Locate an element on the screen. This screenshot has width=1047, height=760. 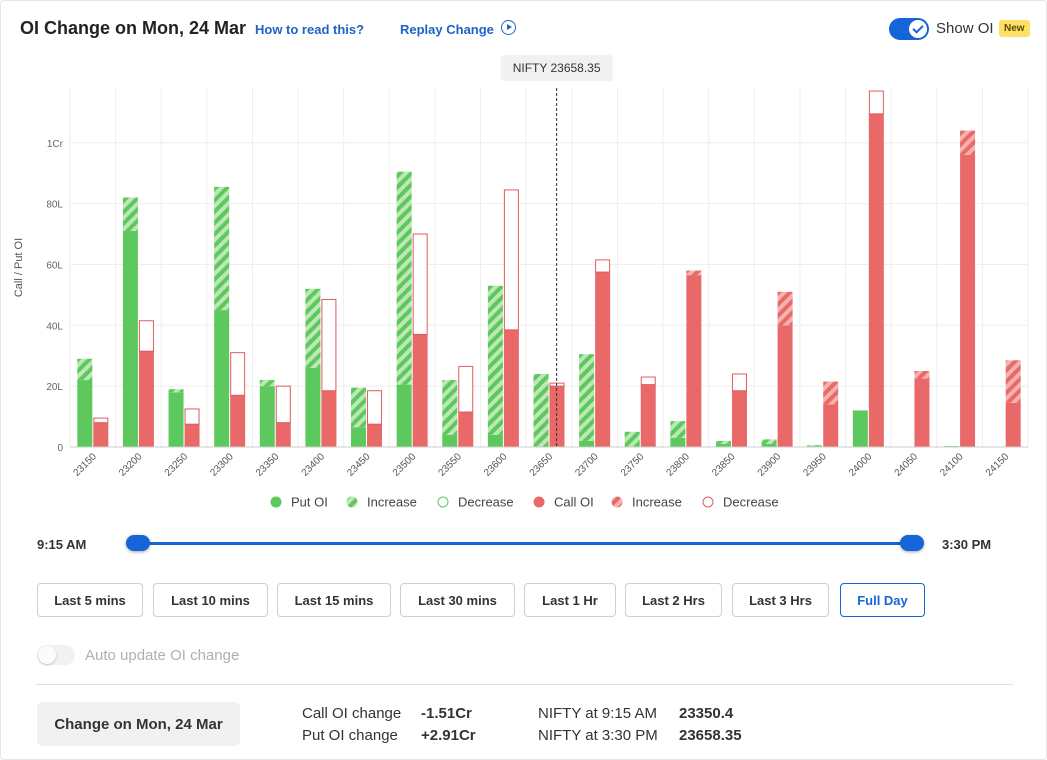
y-tick-label: 0 is located at coordinates (60, 448).